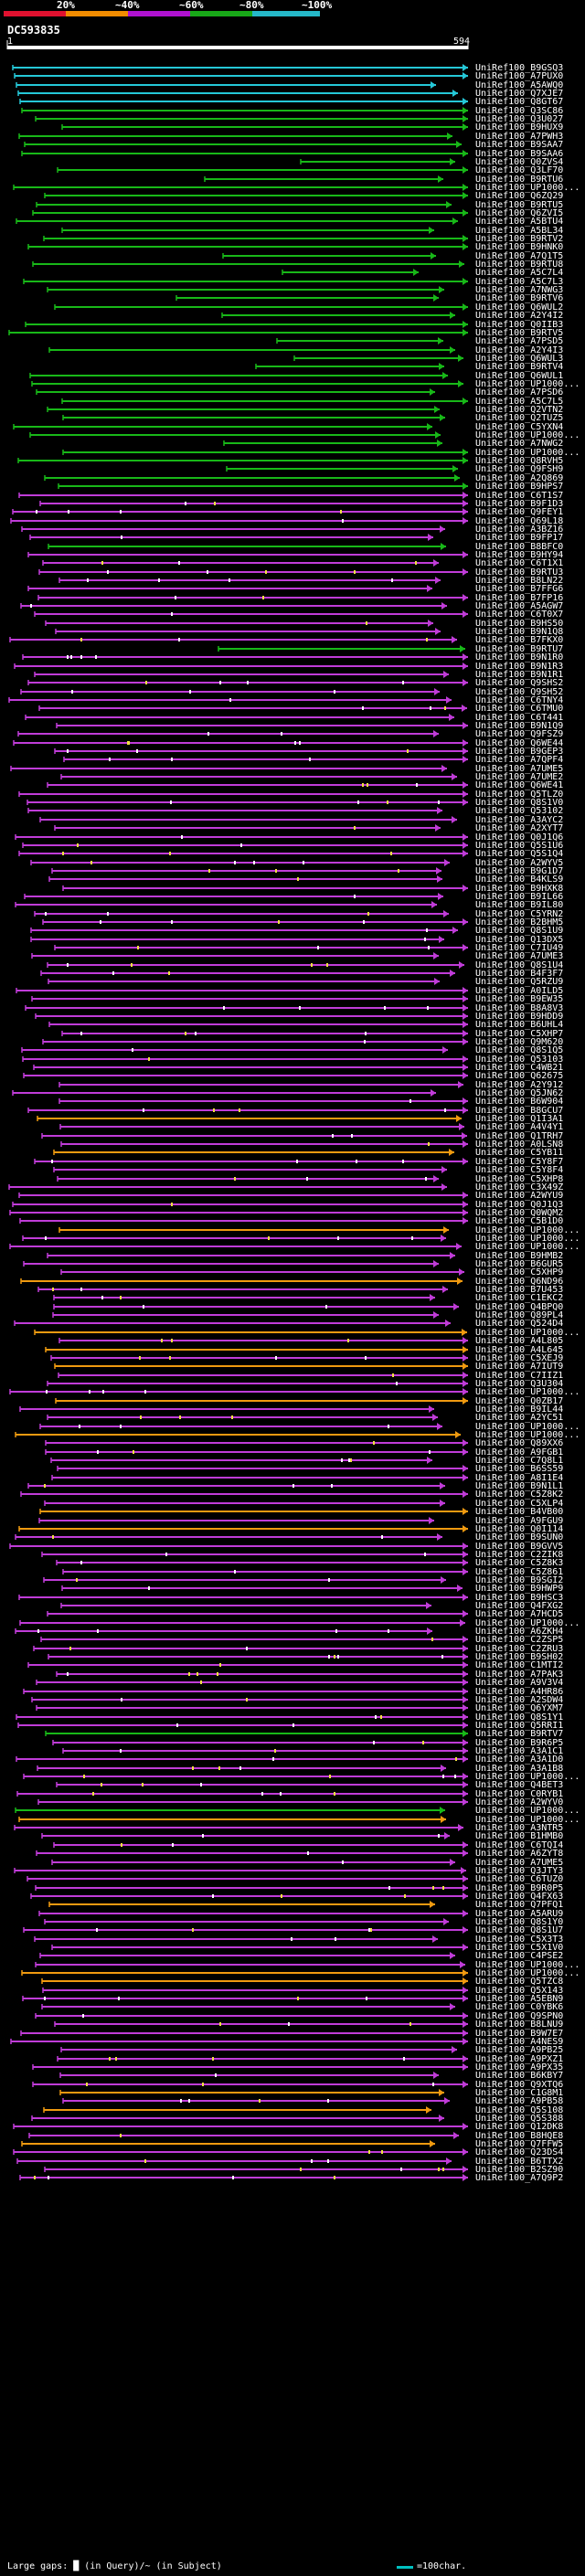 This screenshot has width=585, height=2576. What do you see at coordinates (519, 1504) in the screenshot?
I see `hit-label: UniRef100_C5XLP4` at bounding box center [519, 1504].